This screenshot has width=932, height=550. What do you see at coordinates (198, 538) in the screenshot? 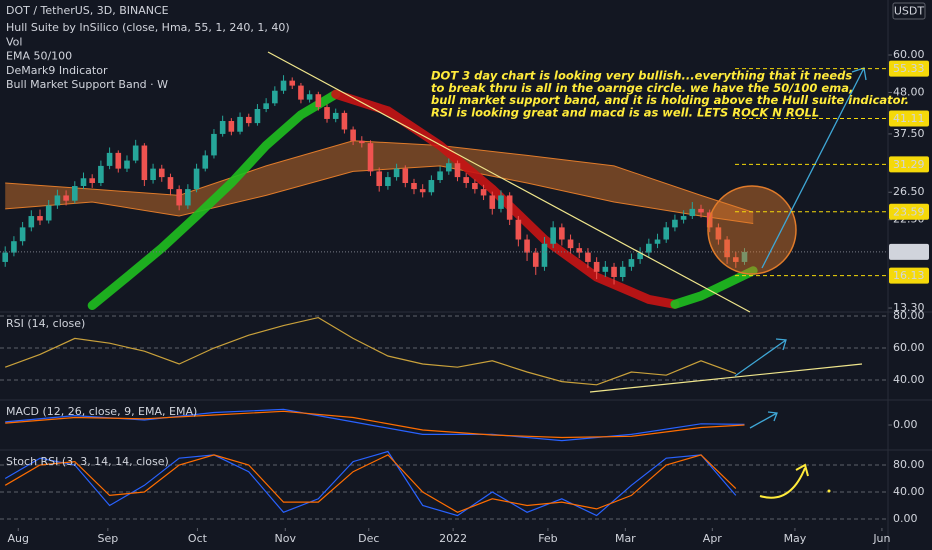
I see `x-tick-label: Oct` at bounding box center [198, 538].